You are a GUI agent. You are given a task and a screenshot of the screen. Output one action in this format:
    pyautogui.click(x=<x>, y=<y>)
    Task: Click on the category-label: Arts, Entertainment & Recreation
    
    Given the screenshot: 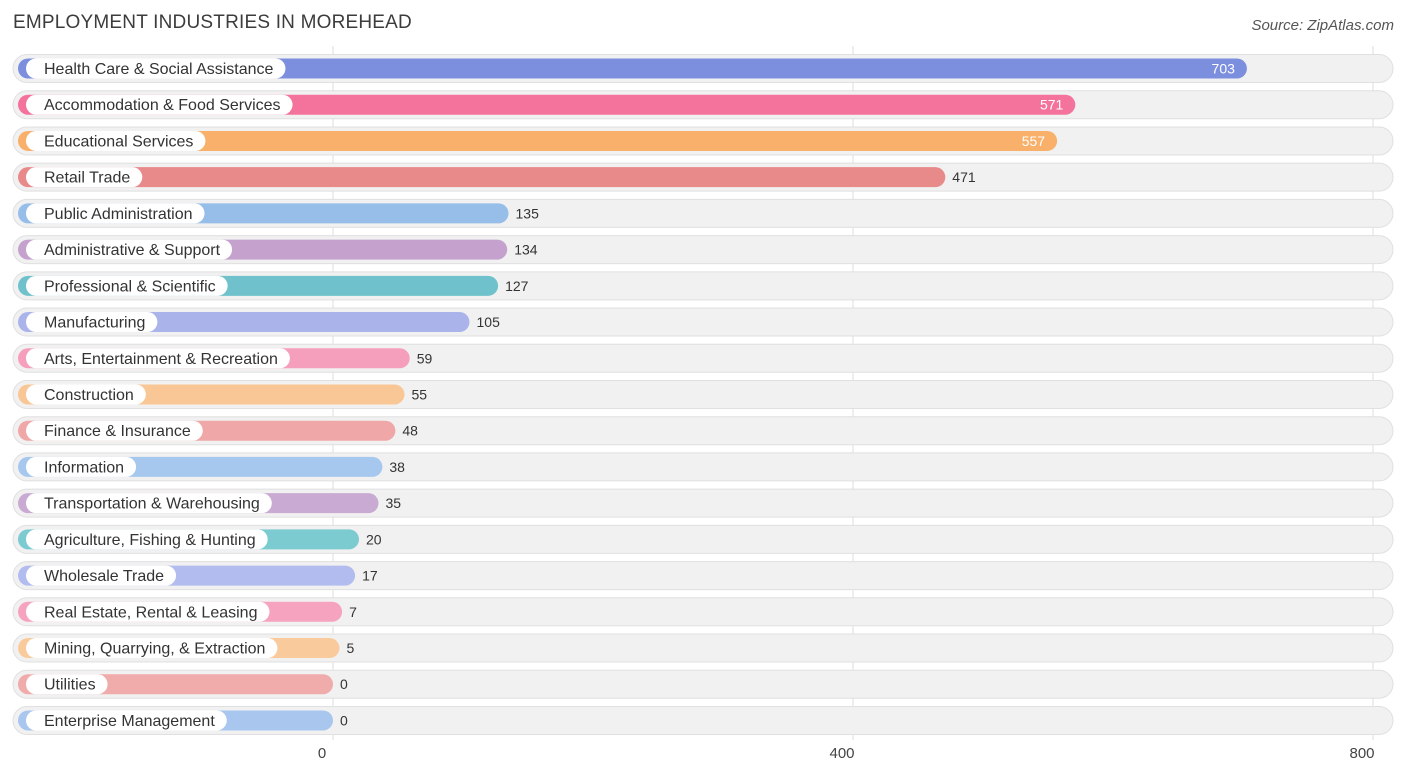 What is the action you would take?
    pyautogui.click(x=161, y=359)
    